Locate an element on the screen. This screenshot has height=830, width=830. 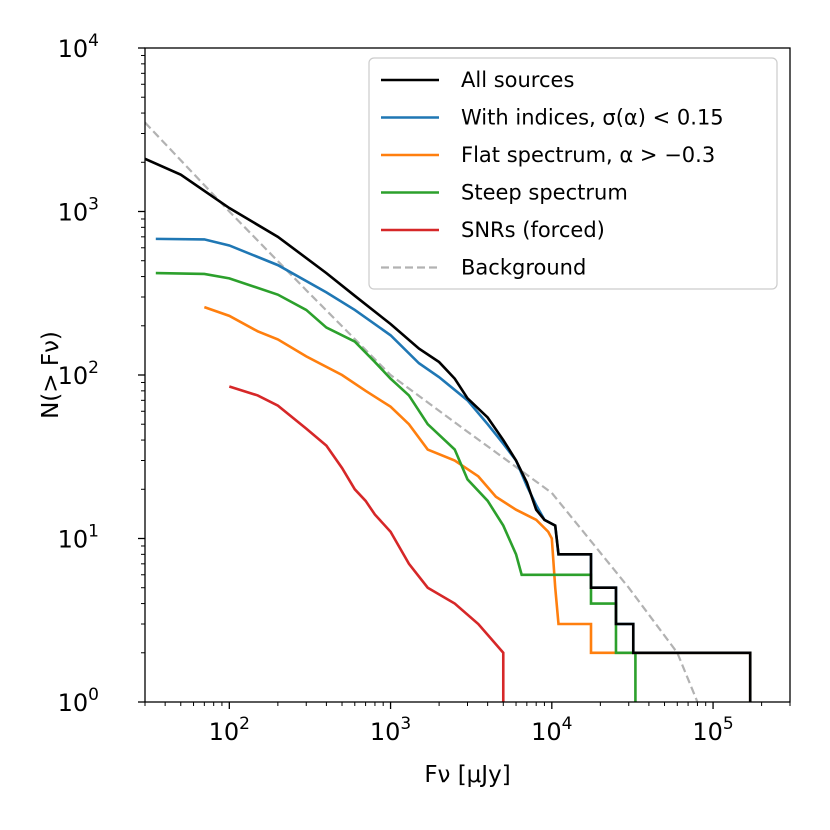
x-tick-label: 10⁴ is located at coordinates (551, 730).